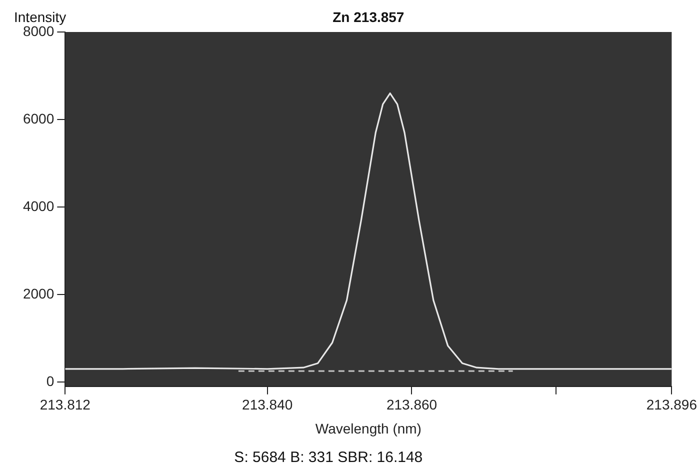  What do you see at coordinates (38, 293) in the screenshot?
I see `y-tick-label: 2000` at bounding box center [38, 293].